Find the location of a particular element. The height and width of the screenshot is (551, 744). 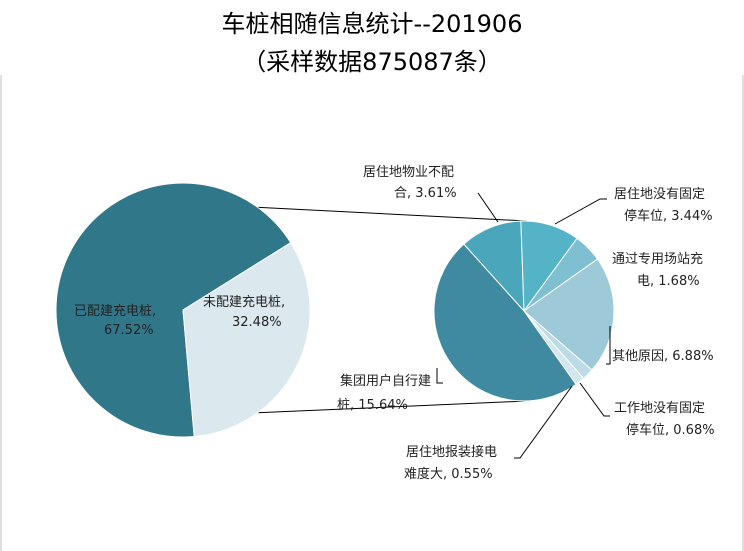

leader-jiedian is located at coordinates (543, 422).